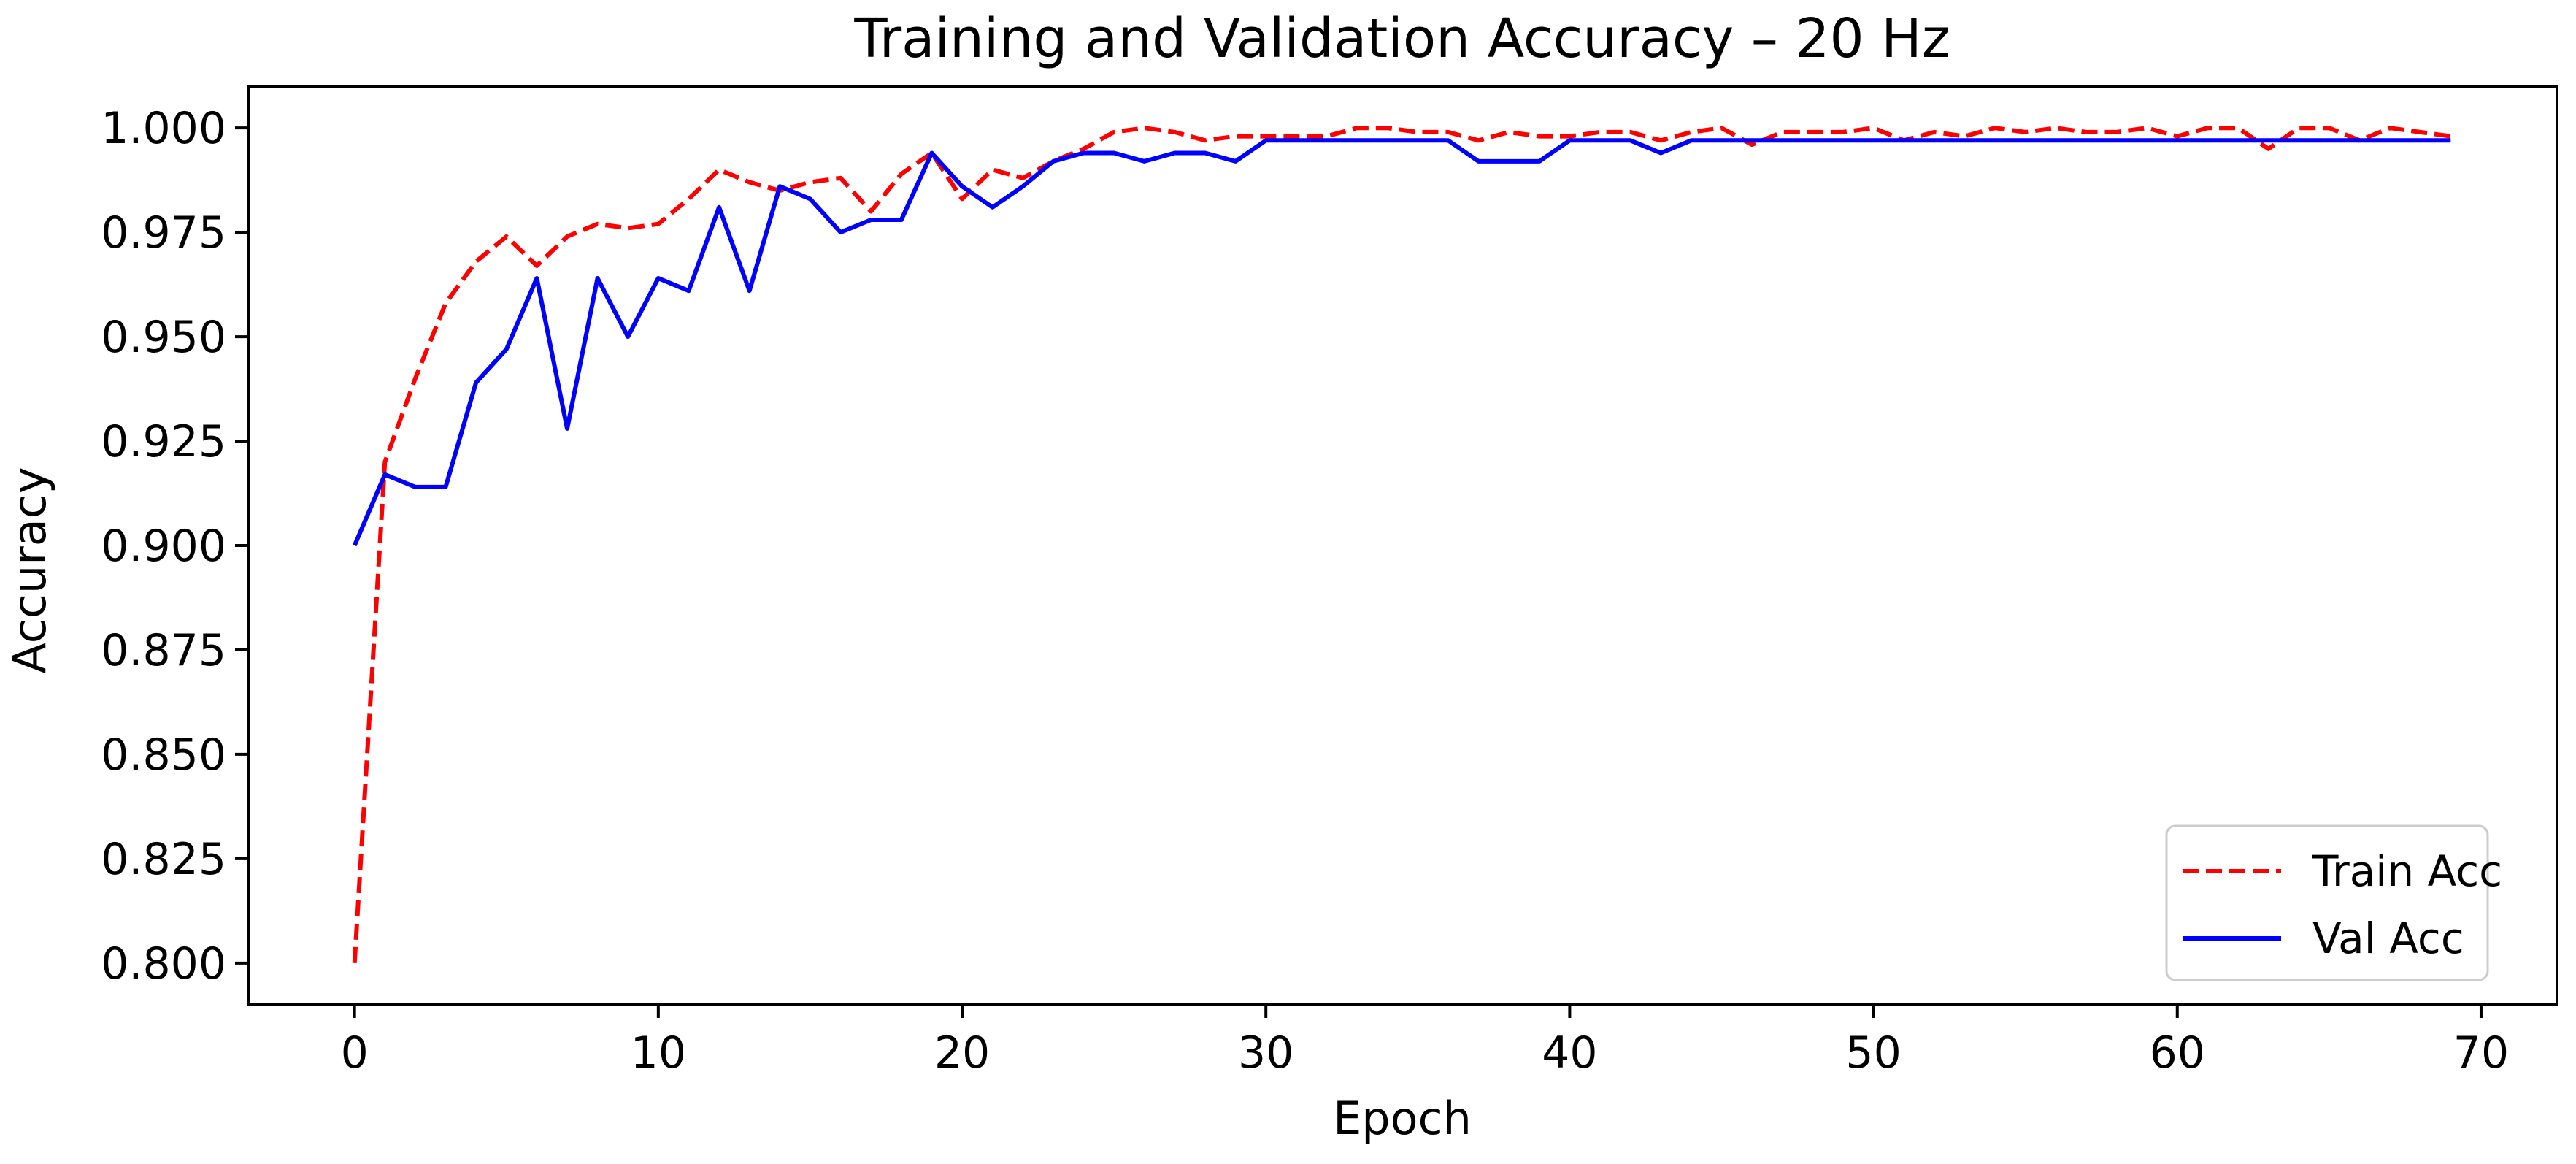  I want to click on y-axis-title: Accuracy, so click(29, 570).